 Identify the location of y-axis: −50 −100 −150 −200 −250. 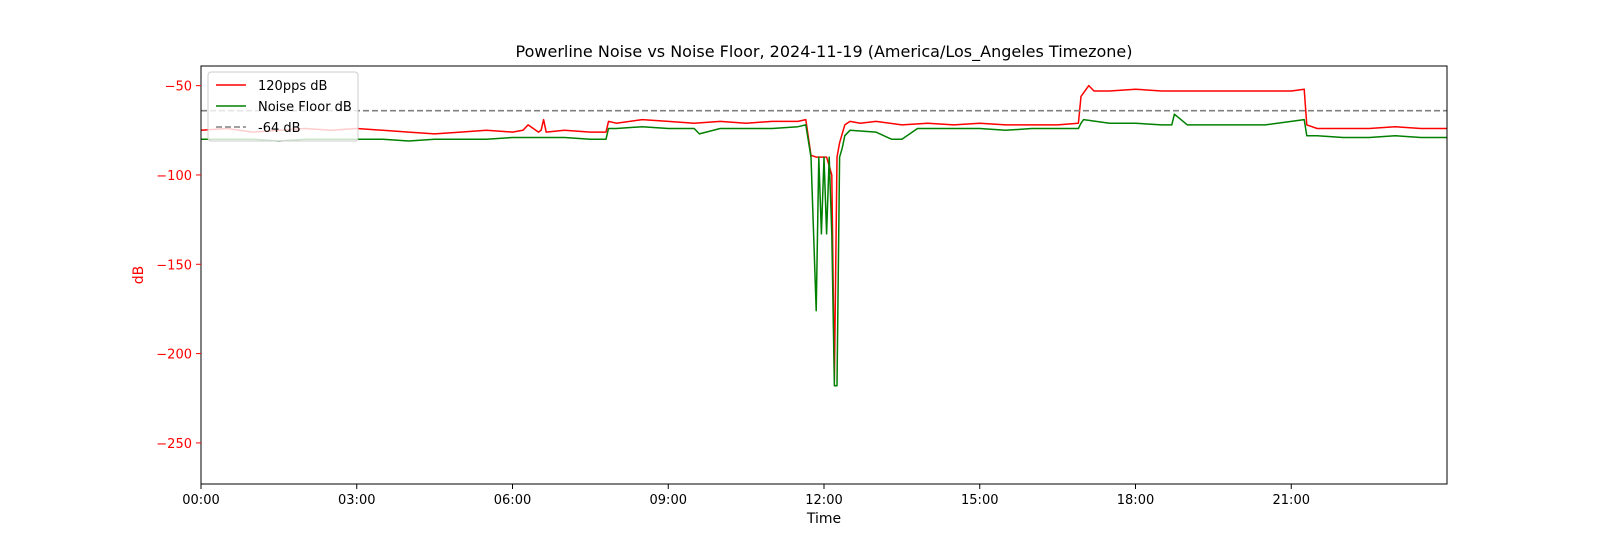
(178, 266).